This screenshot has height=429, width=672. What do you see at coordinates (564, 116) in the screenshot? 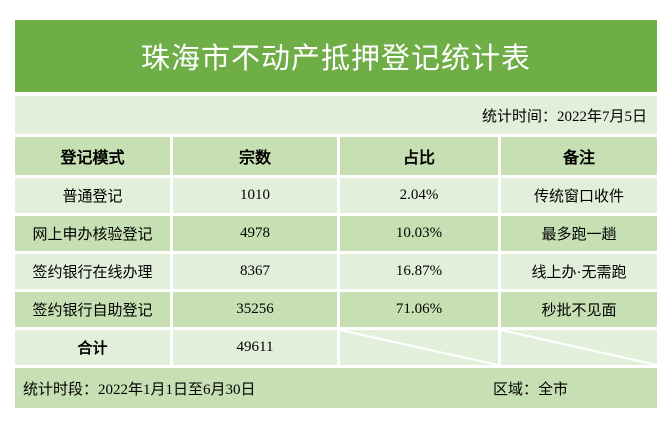
I see `stat-time-text: 统计时间：2022年7月5日` at bounding box center [564, 116].